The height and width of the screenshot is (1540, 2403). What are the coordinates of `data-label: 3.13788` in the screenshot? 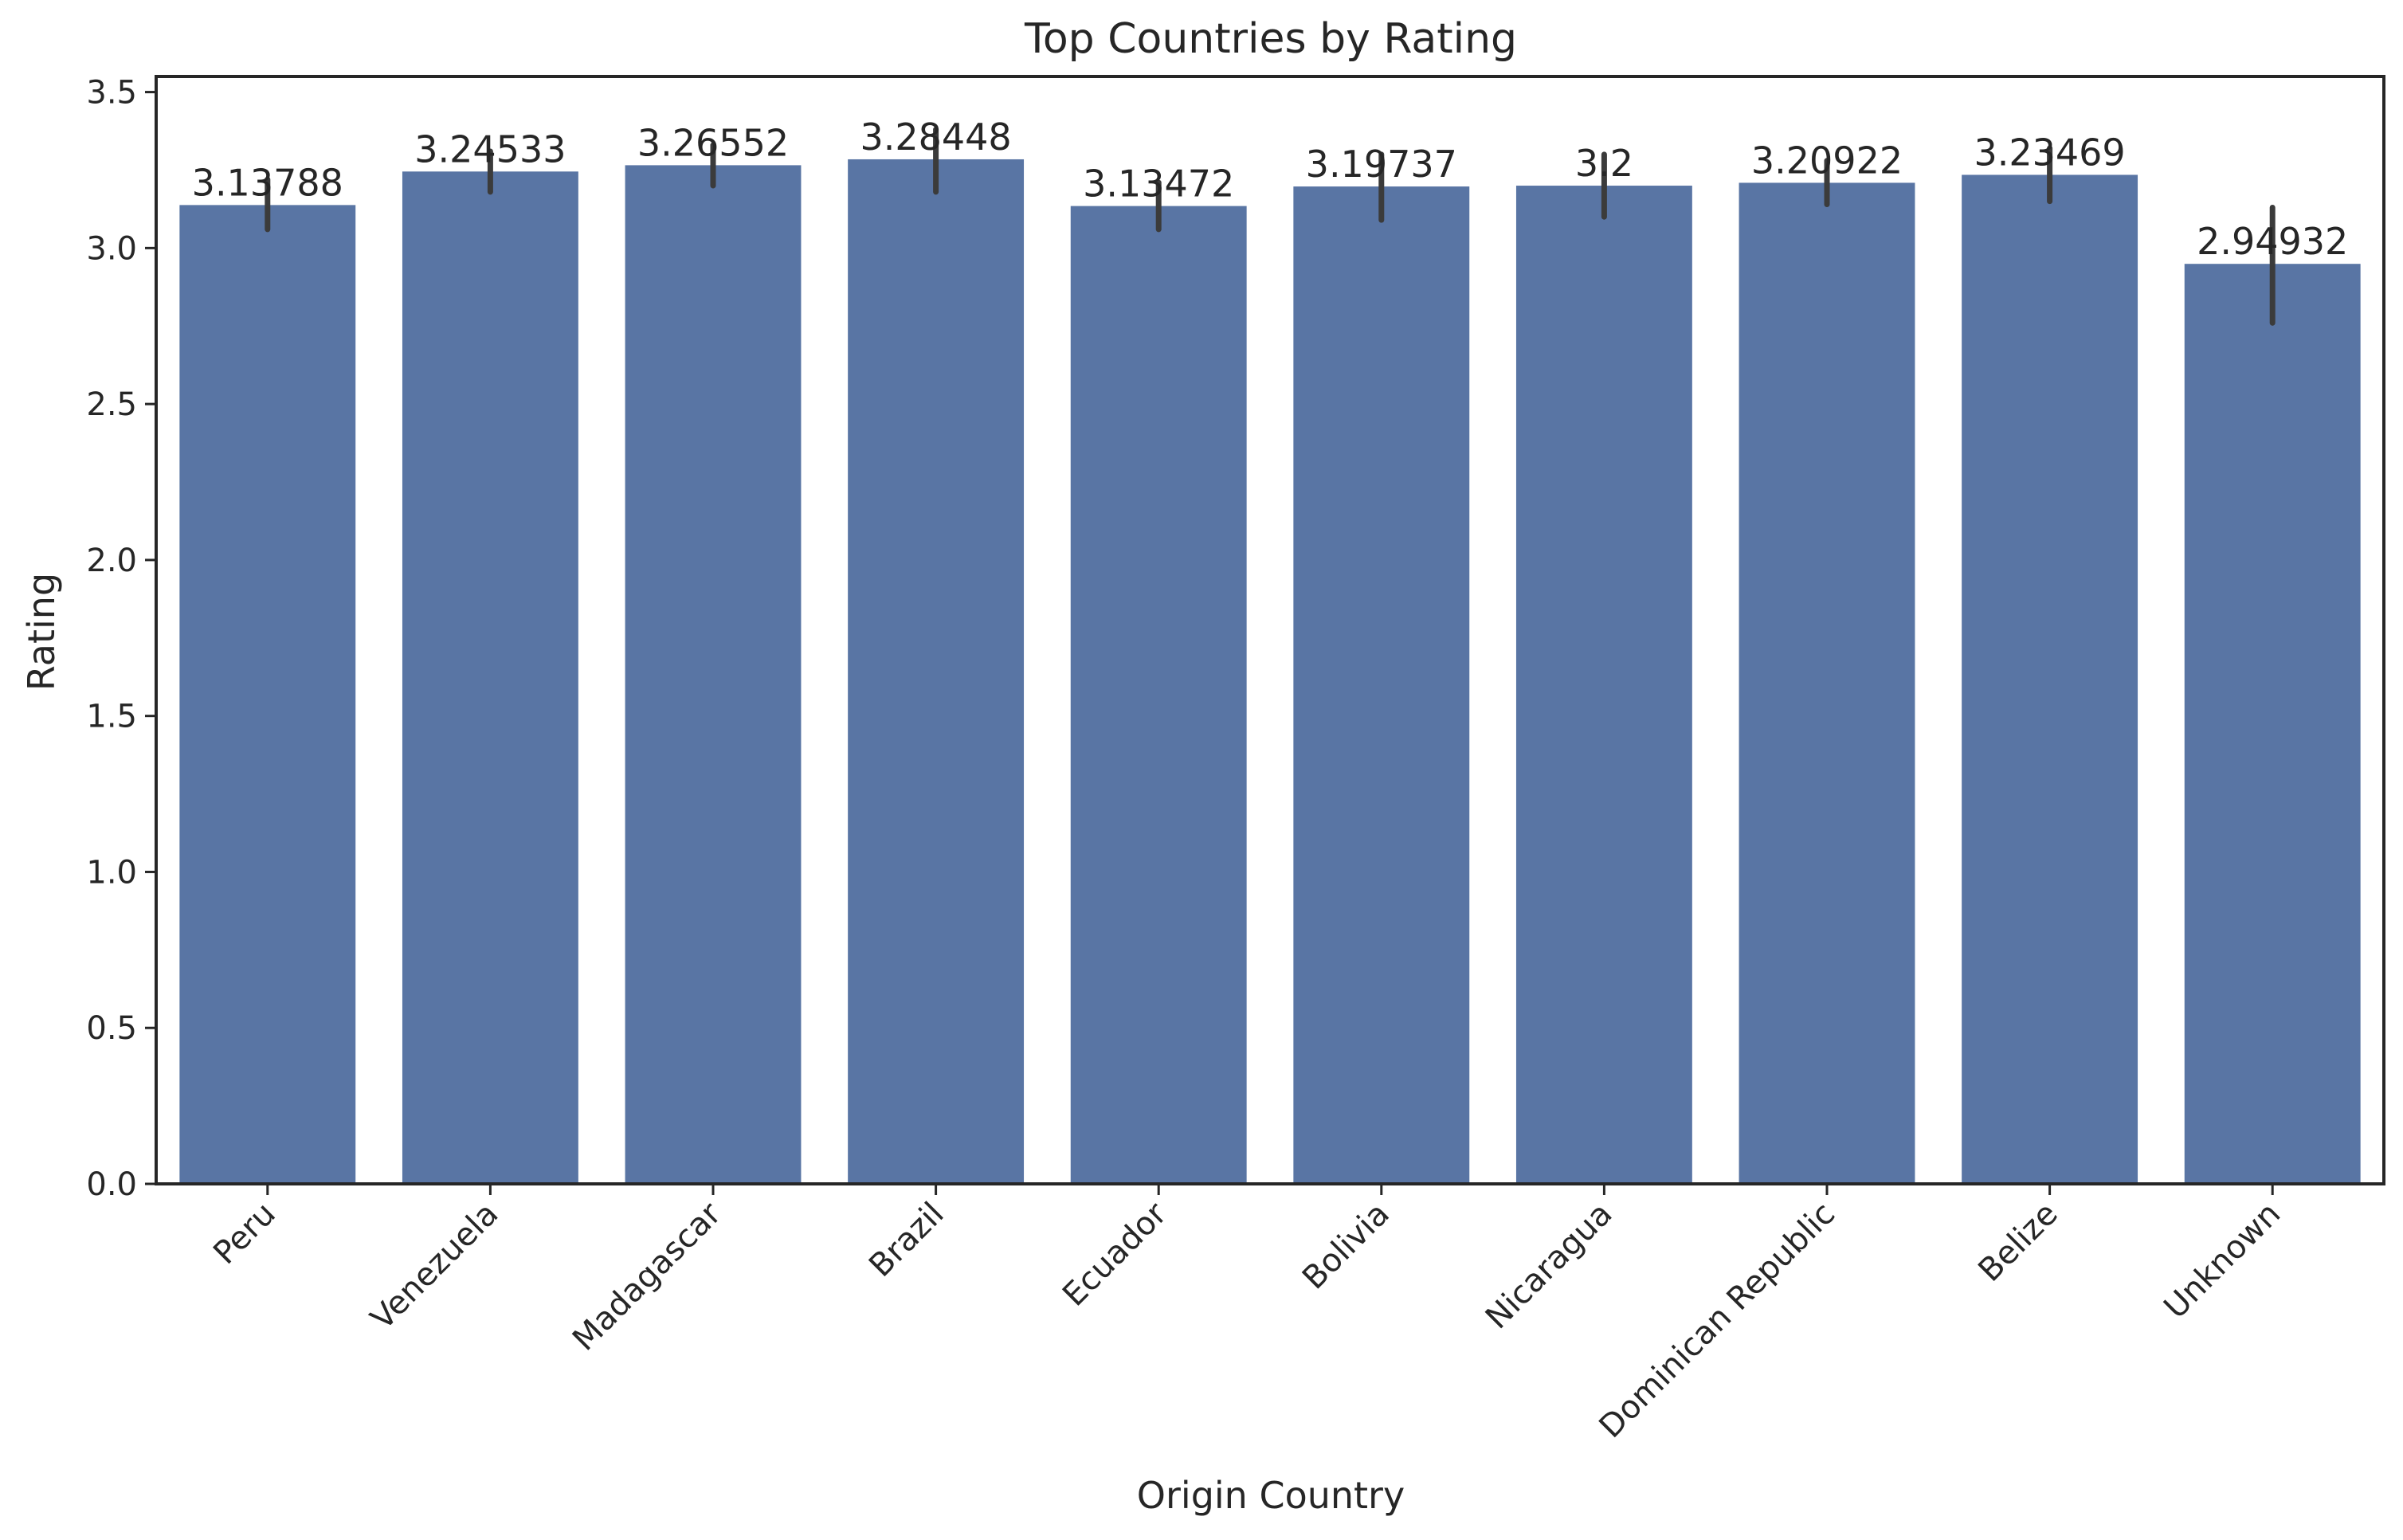 It's located at (267, 182).